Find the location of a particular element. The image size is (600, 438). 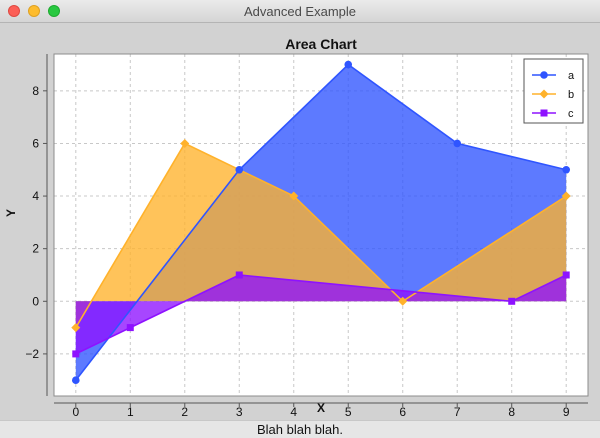

legend-marker-b is located at coordinates (544, 94).